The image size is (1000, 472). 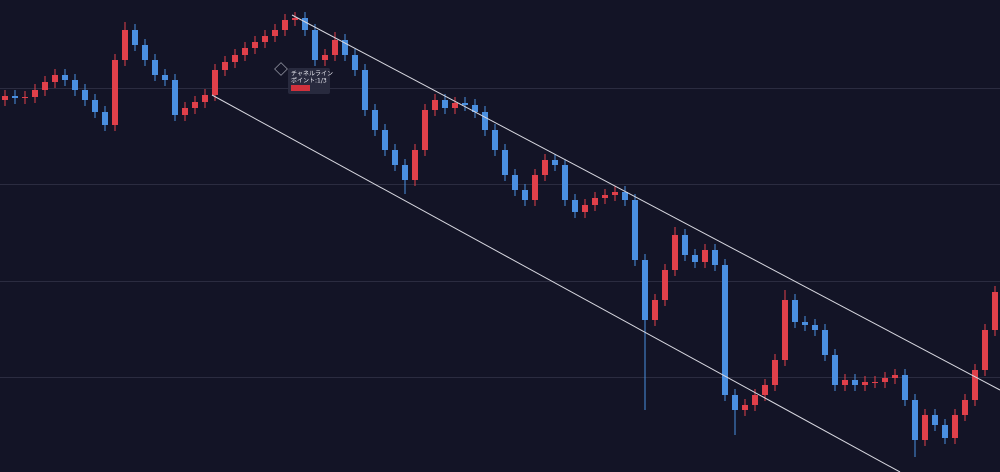 What do you see at coordinates (312, 74) in the screenshot?
I see `tooltip-title: チャネルライン` at bounding box center [312, 74].